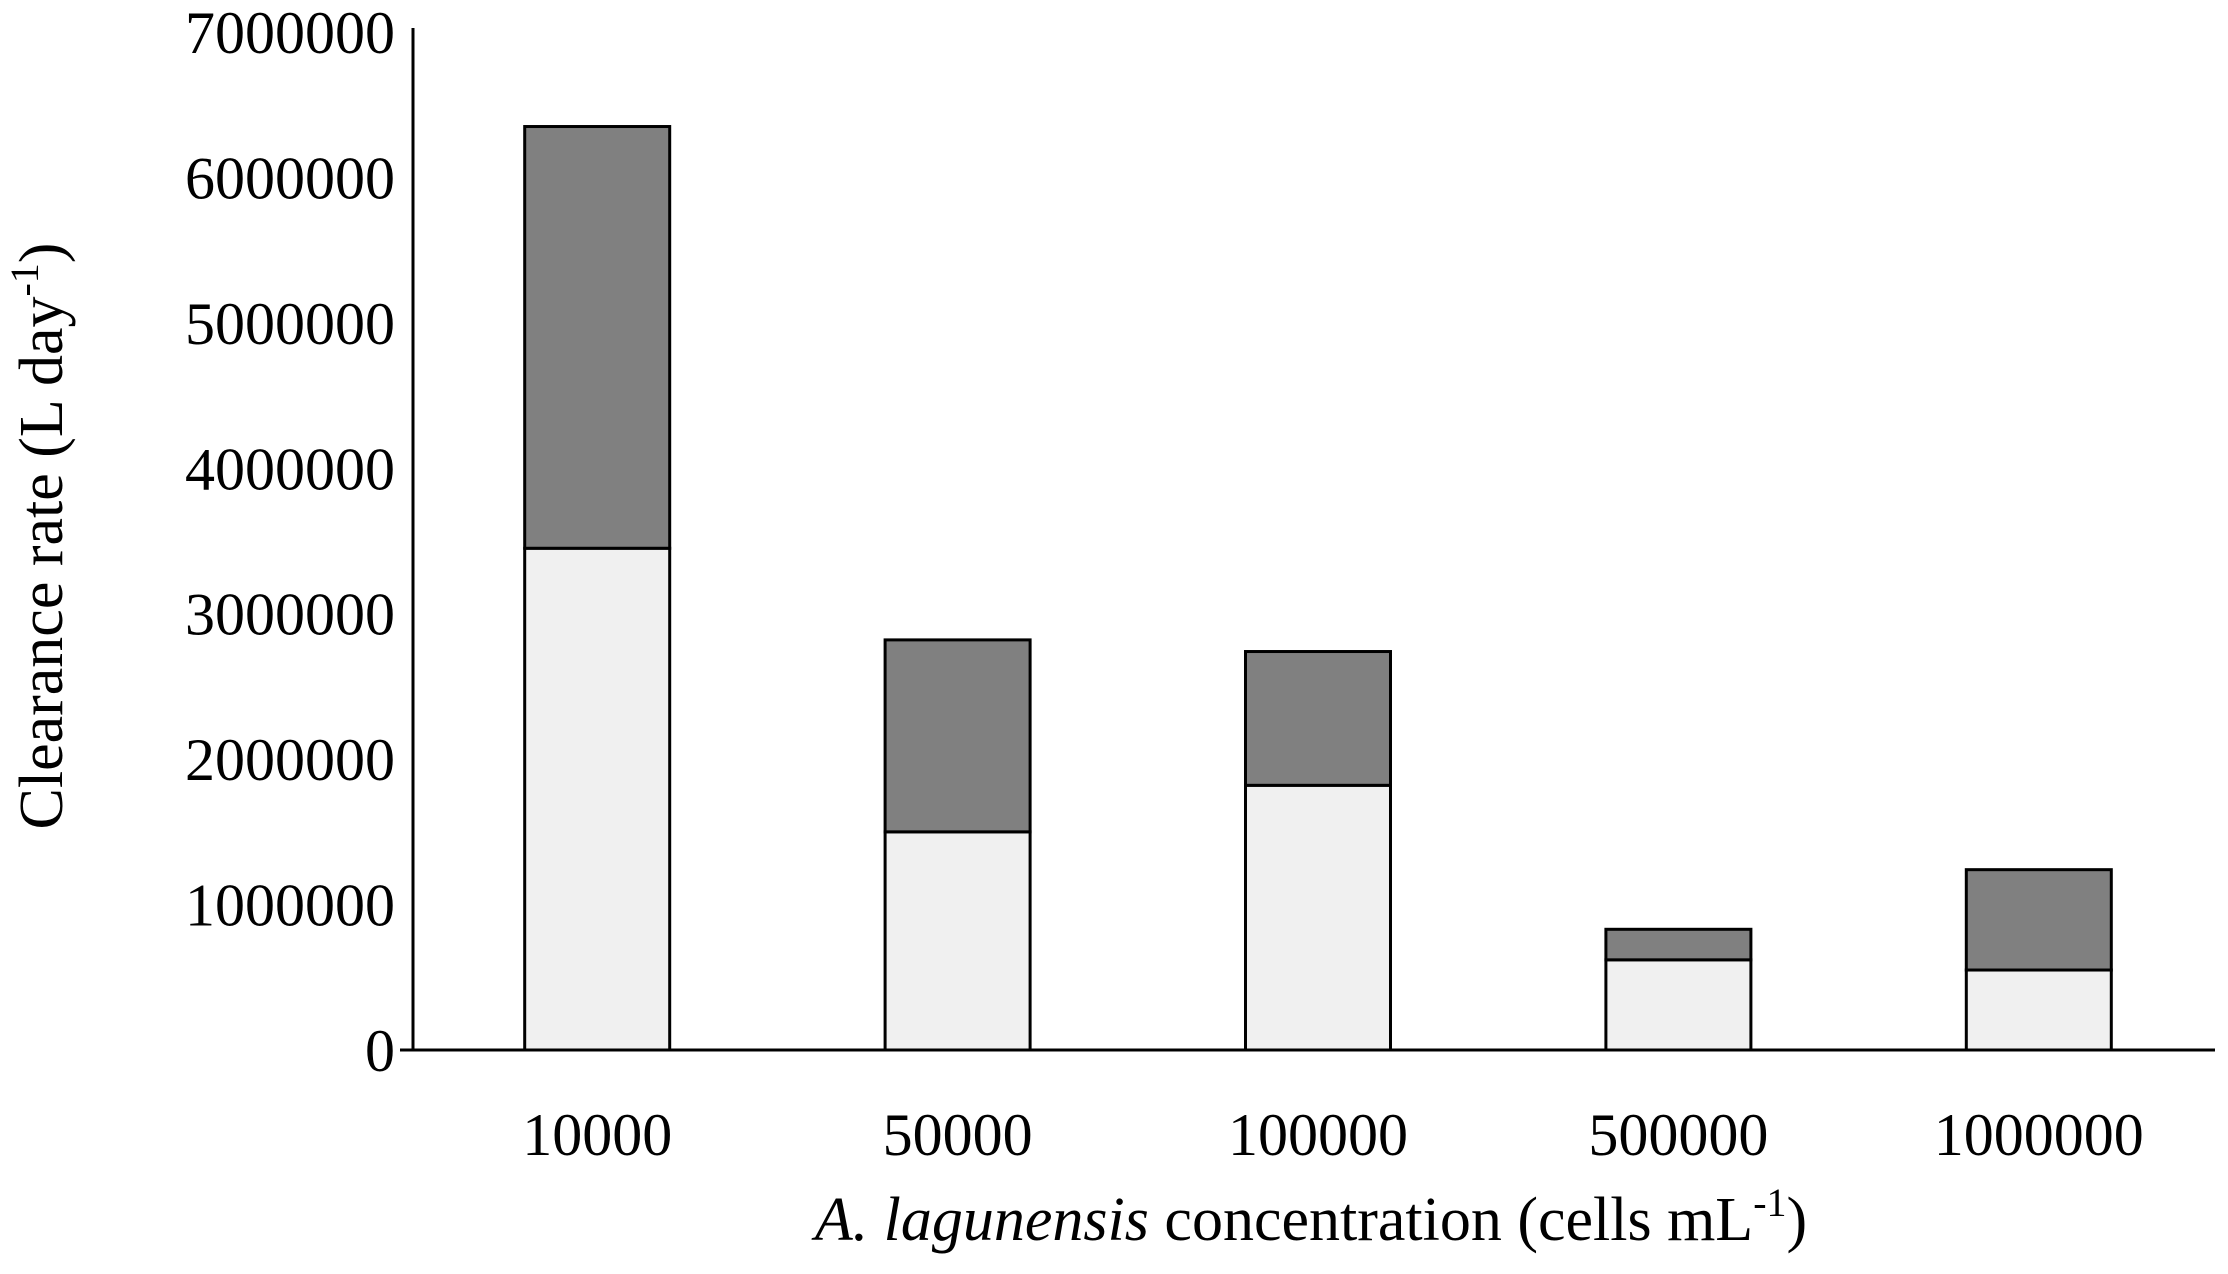 The width and height of the screenshot is (2228, 1274). What do you see at coordinates (380, 1051) in the screenshot?
I see `y-tick-label: 0` at bounding box center [380, 1051].